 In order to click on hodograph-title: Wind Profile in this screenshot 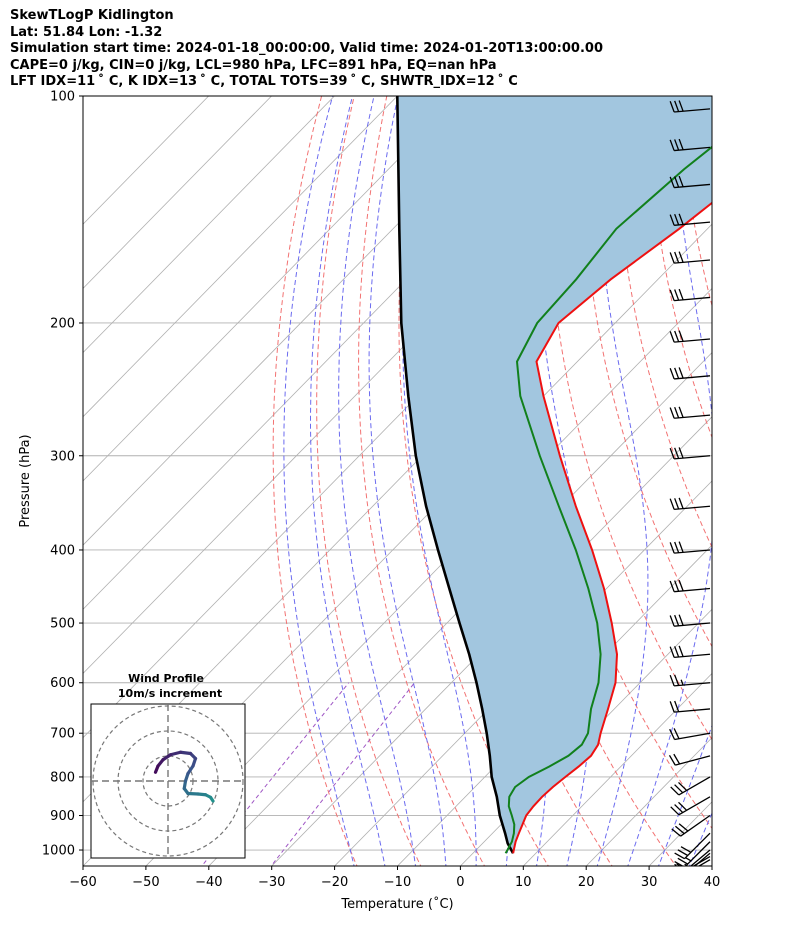, I will do `click(166, 678)`.